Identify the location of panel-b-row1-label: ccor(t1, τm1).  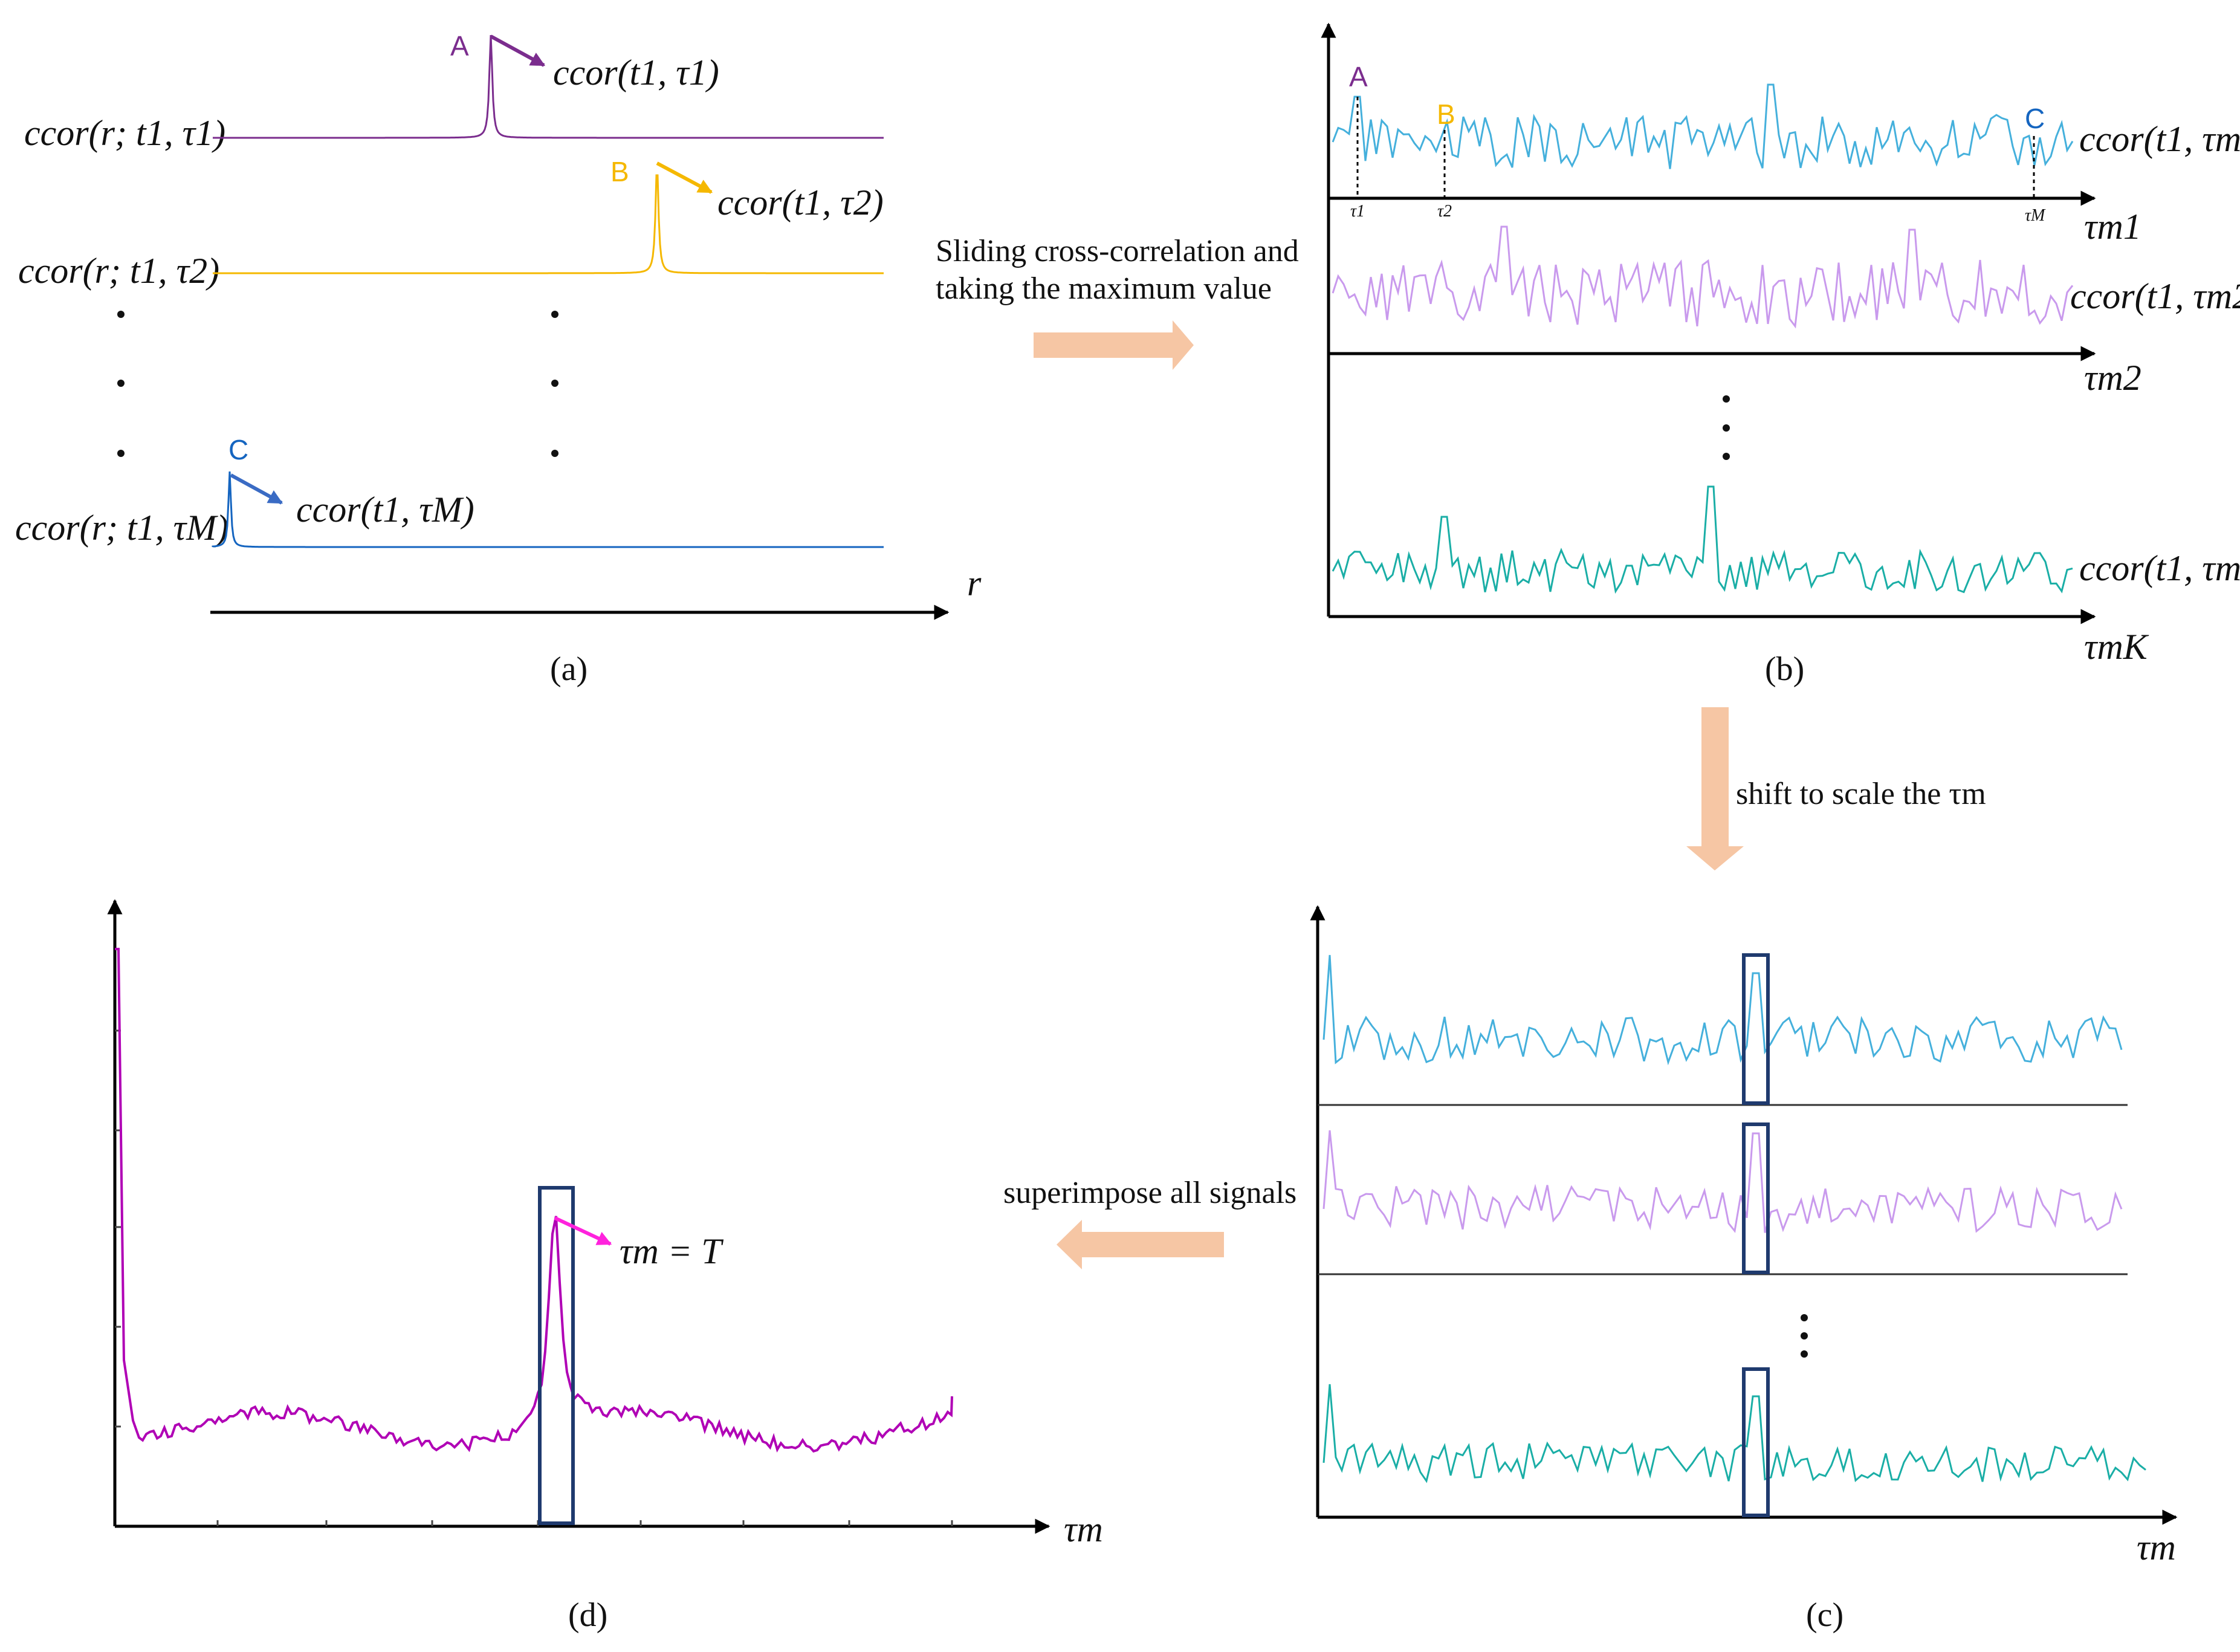
(2160, 139).